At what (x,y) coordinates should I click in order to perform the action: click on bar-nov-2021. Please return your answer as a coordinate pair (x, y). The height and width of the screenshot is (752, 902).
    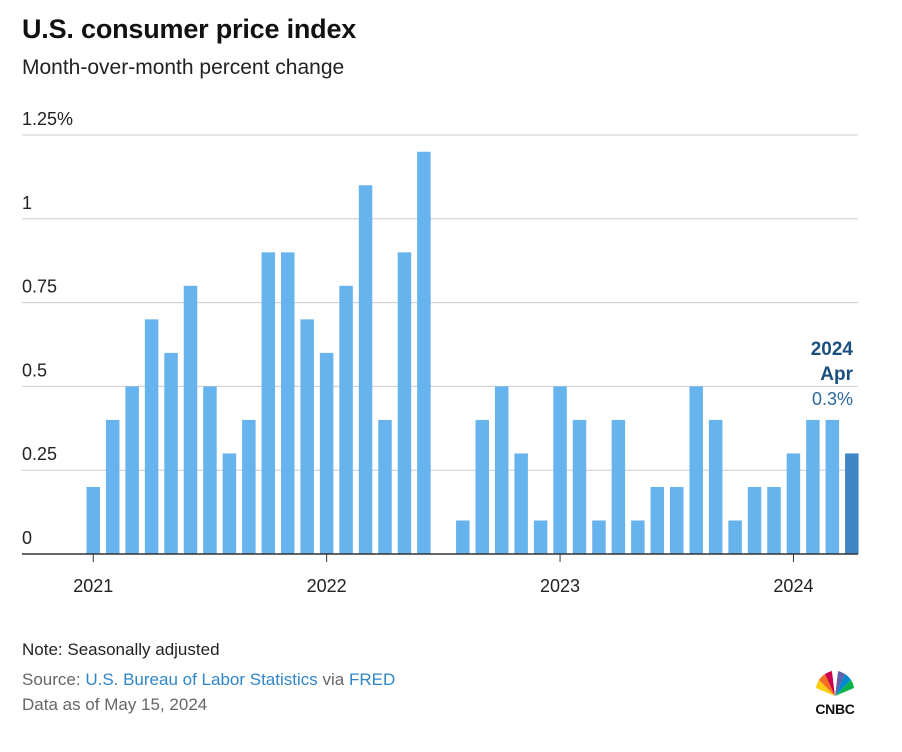
    Looking at the image, I should click on (288, 403).